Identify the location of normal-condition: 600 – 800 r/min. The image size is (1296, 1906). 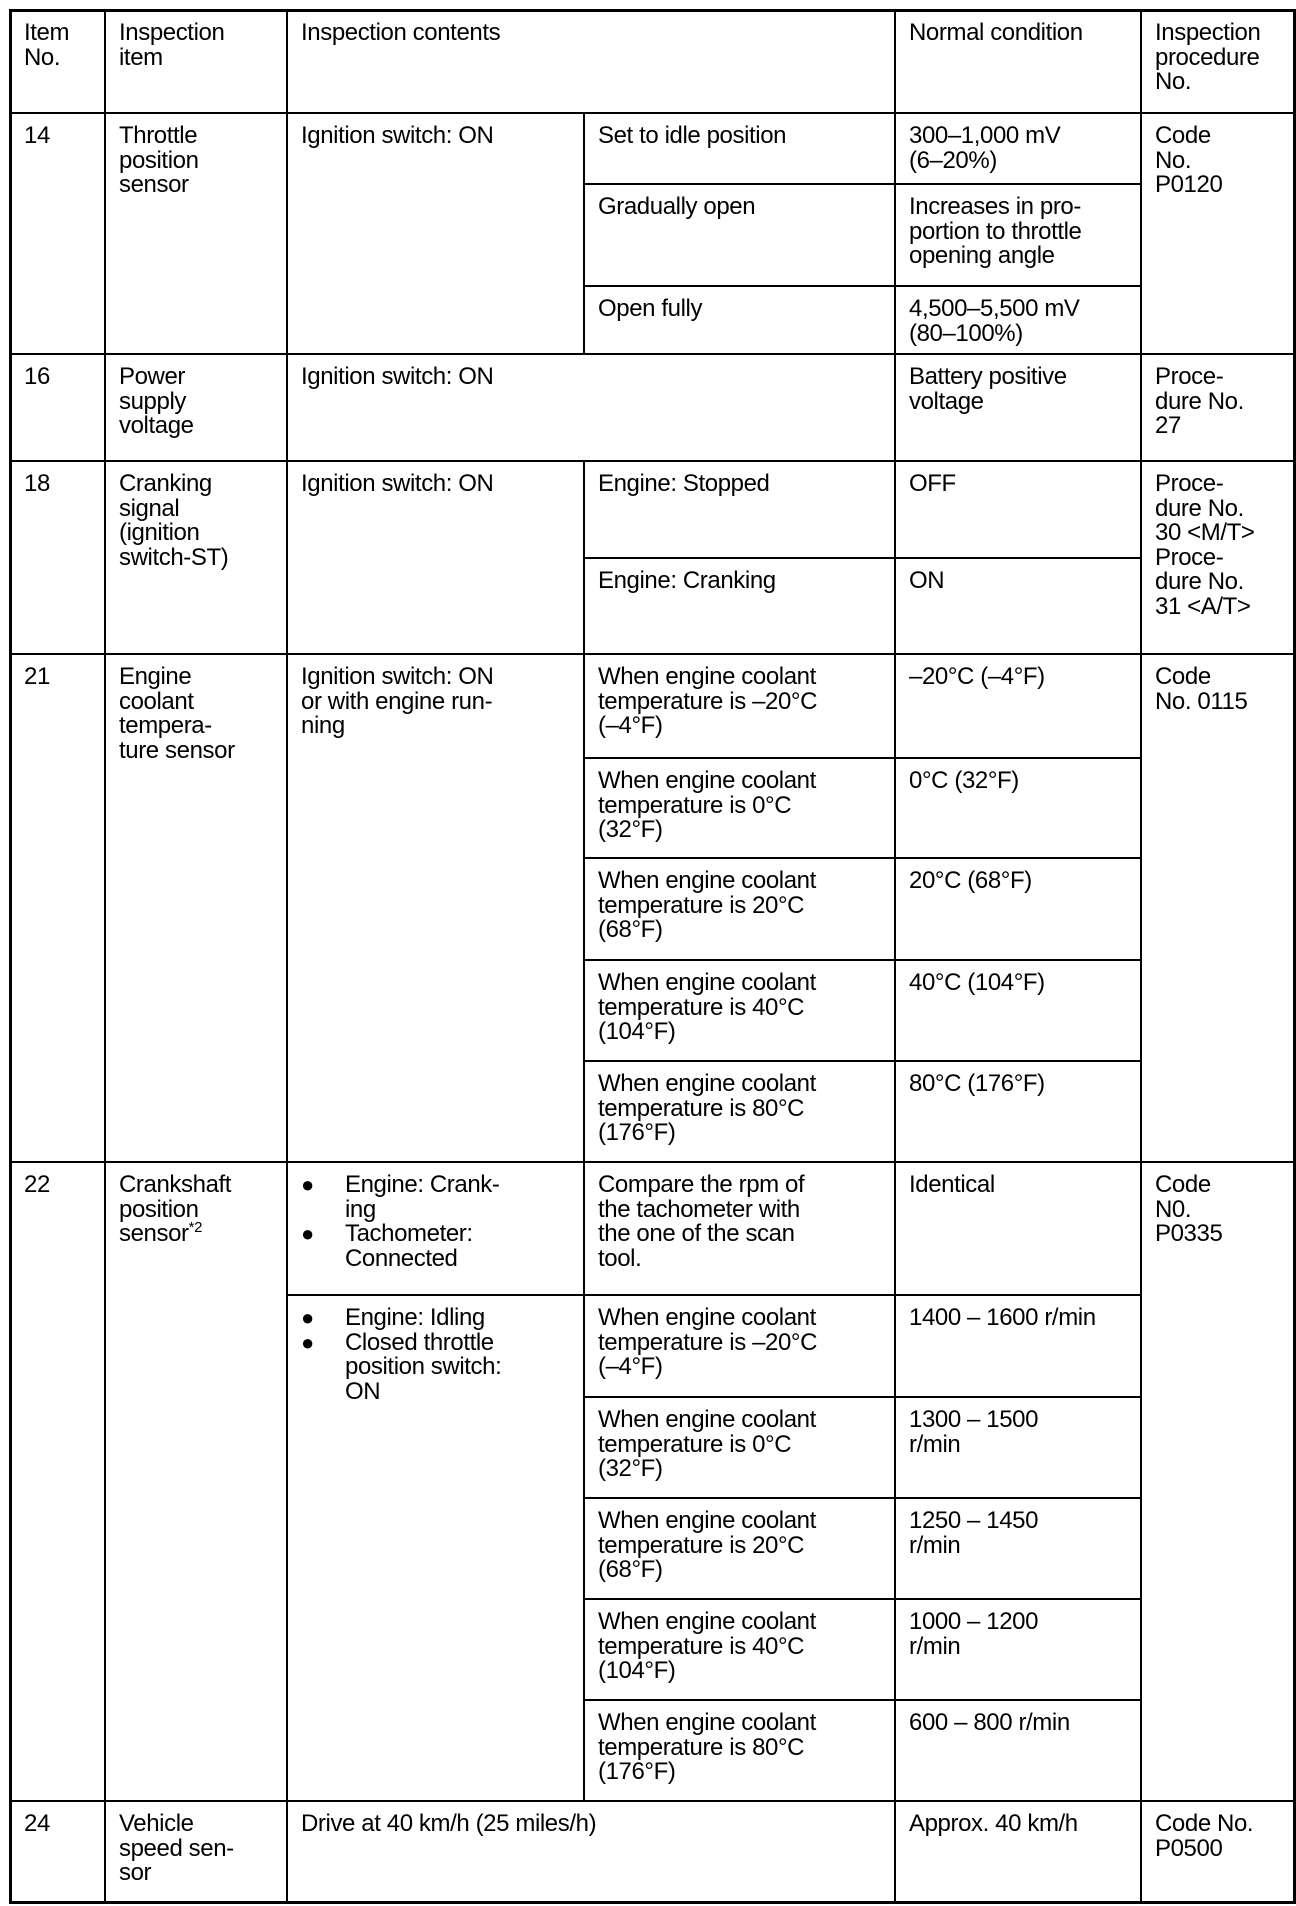
(1018, 1750).